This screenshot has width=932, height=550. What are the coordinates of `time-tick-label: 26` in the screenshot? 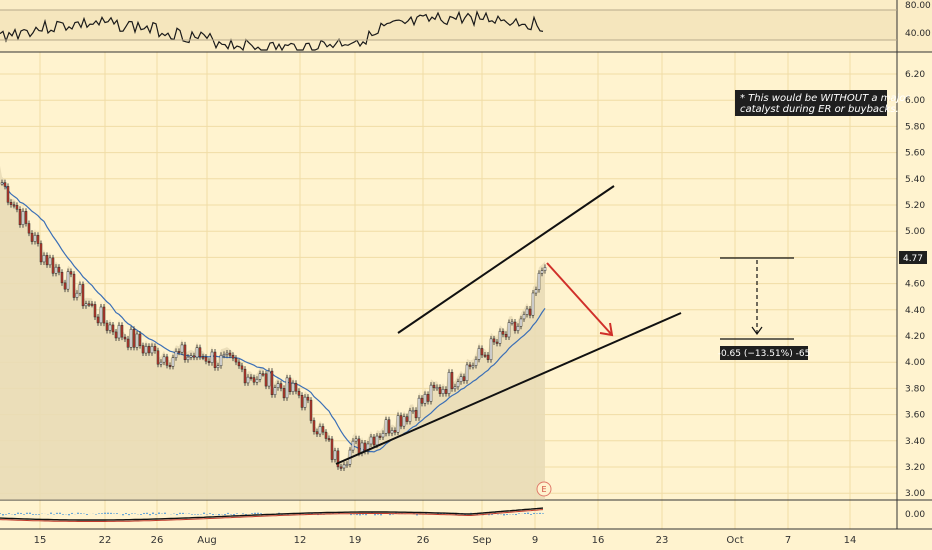 It's located at (423, 540).